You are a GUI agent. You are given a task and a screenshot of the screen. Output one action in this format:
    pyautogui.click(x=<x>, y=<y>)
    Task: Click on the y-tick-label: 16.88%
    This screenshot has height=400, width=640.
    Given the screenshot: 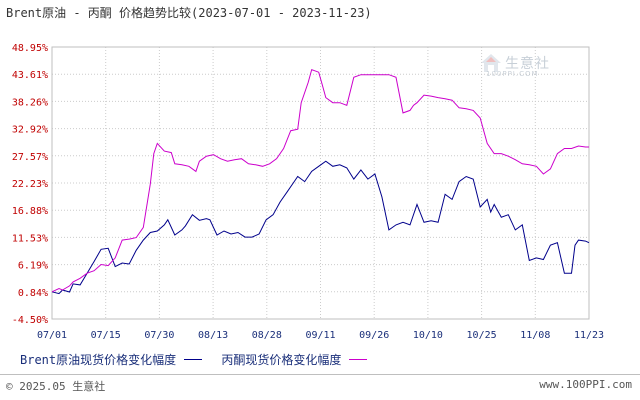 What is the action you would take?
    pyautogui.click(x=30, y=211)
    